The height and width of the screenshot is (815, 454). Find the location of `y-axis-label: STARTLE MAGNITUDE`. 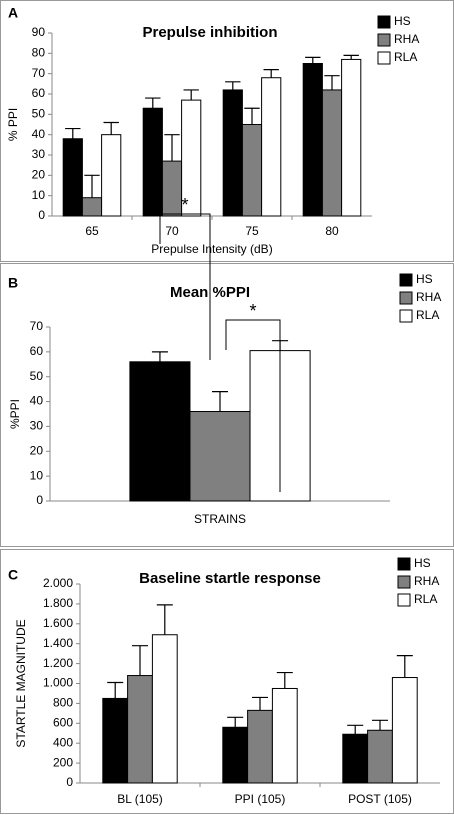

y-axis-label: STARTLE MAGNITUDE is located at coordinates (21, 683).